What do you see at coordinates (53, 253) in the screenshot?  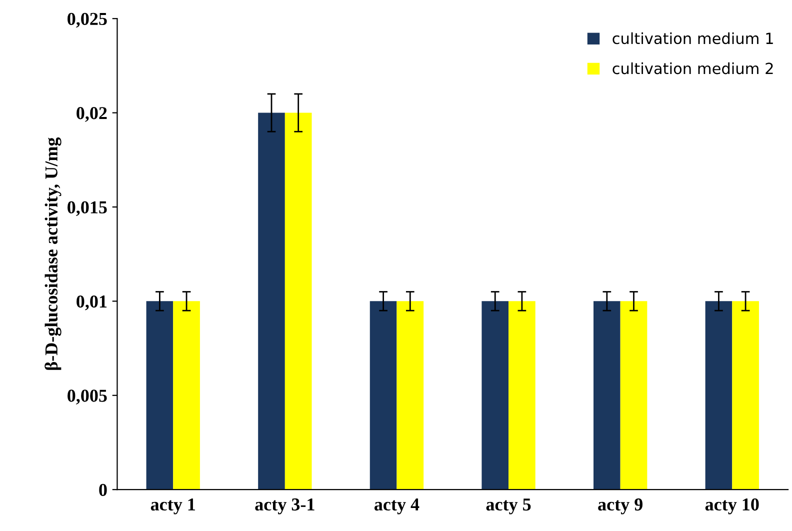 I see `y-axis-title: β-D-glucosidase activity, U/mg` at bounding box center [53, 253].